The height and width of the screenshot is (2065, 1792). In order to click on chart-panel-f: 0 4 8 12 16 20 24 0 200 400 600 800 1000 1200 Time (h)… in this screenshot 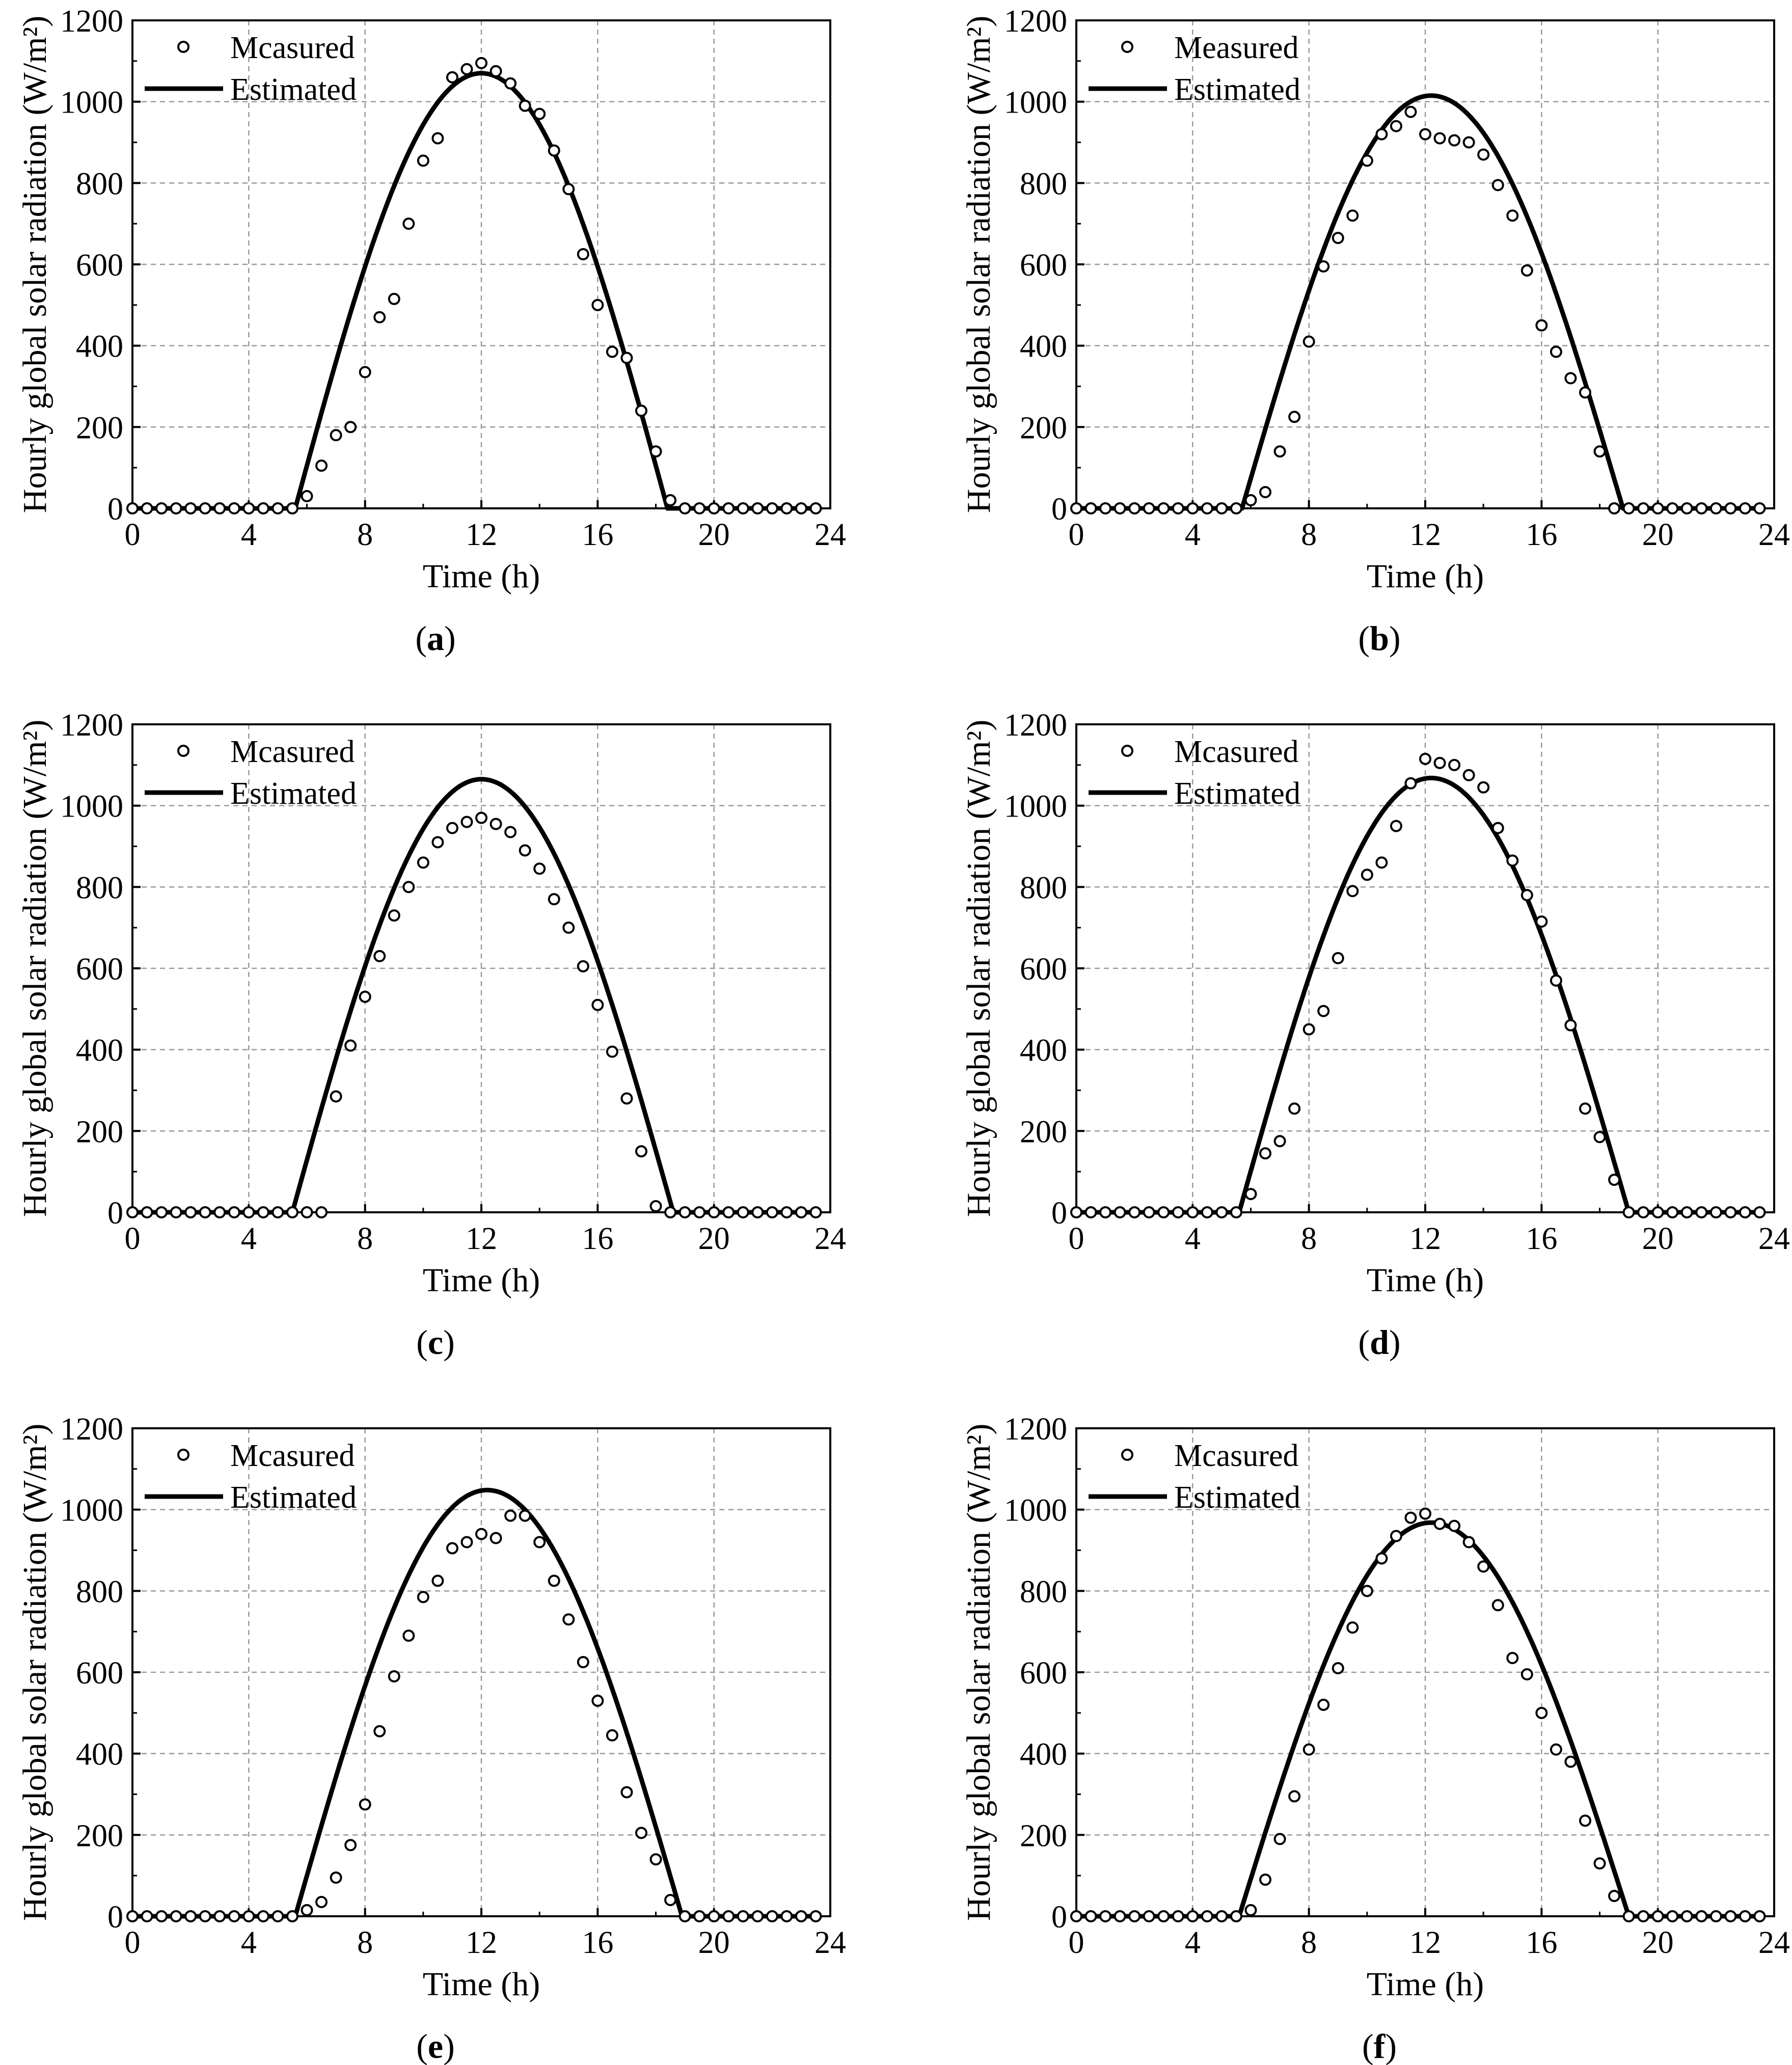, I will do `click(1375, 1738)`.